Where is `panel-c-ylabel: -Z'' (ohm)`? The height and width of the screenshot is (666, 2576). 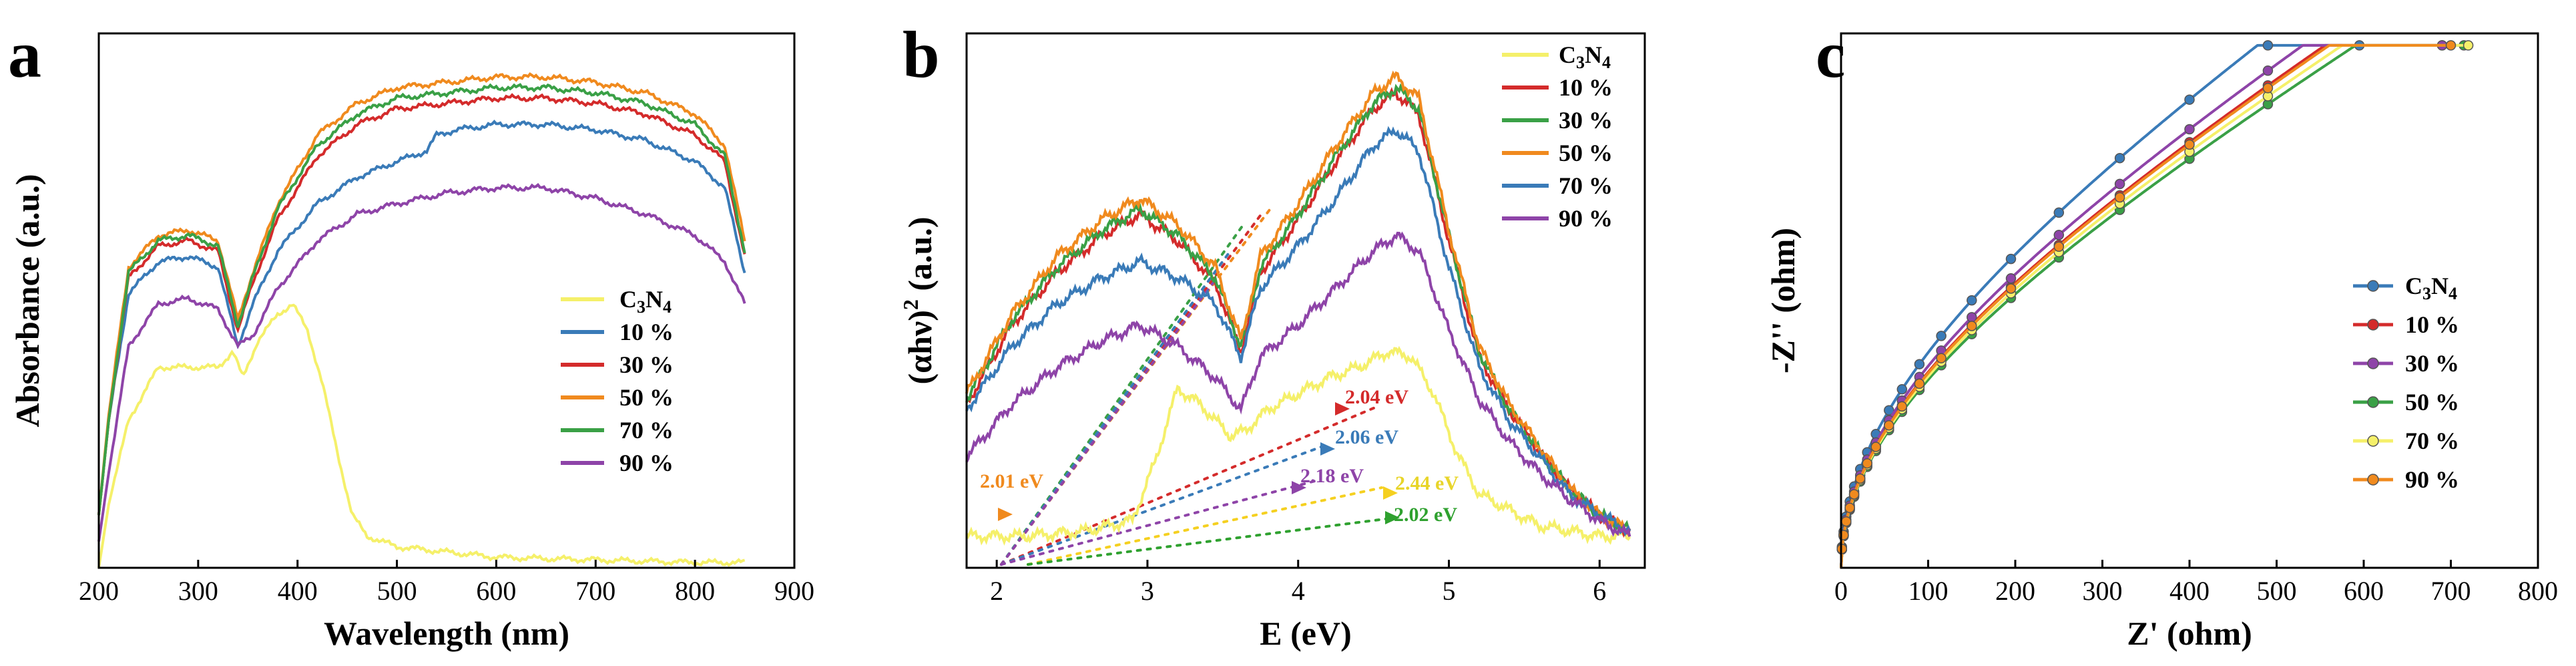
panel-c-ylabel: -Z'' (ohm) is located at coordinates (1783, 300).